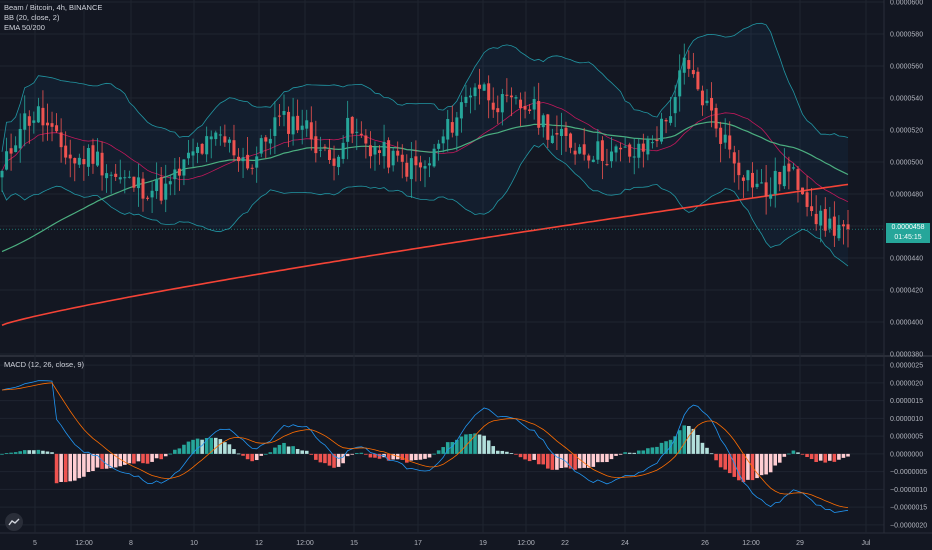 This screenshot has width=932, height=550. Describe the element at coordinates (908, 472) in the screenshot. I see `macd-tick-label: −0.0000005` at that location.